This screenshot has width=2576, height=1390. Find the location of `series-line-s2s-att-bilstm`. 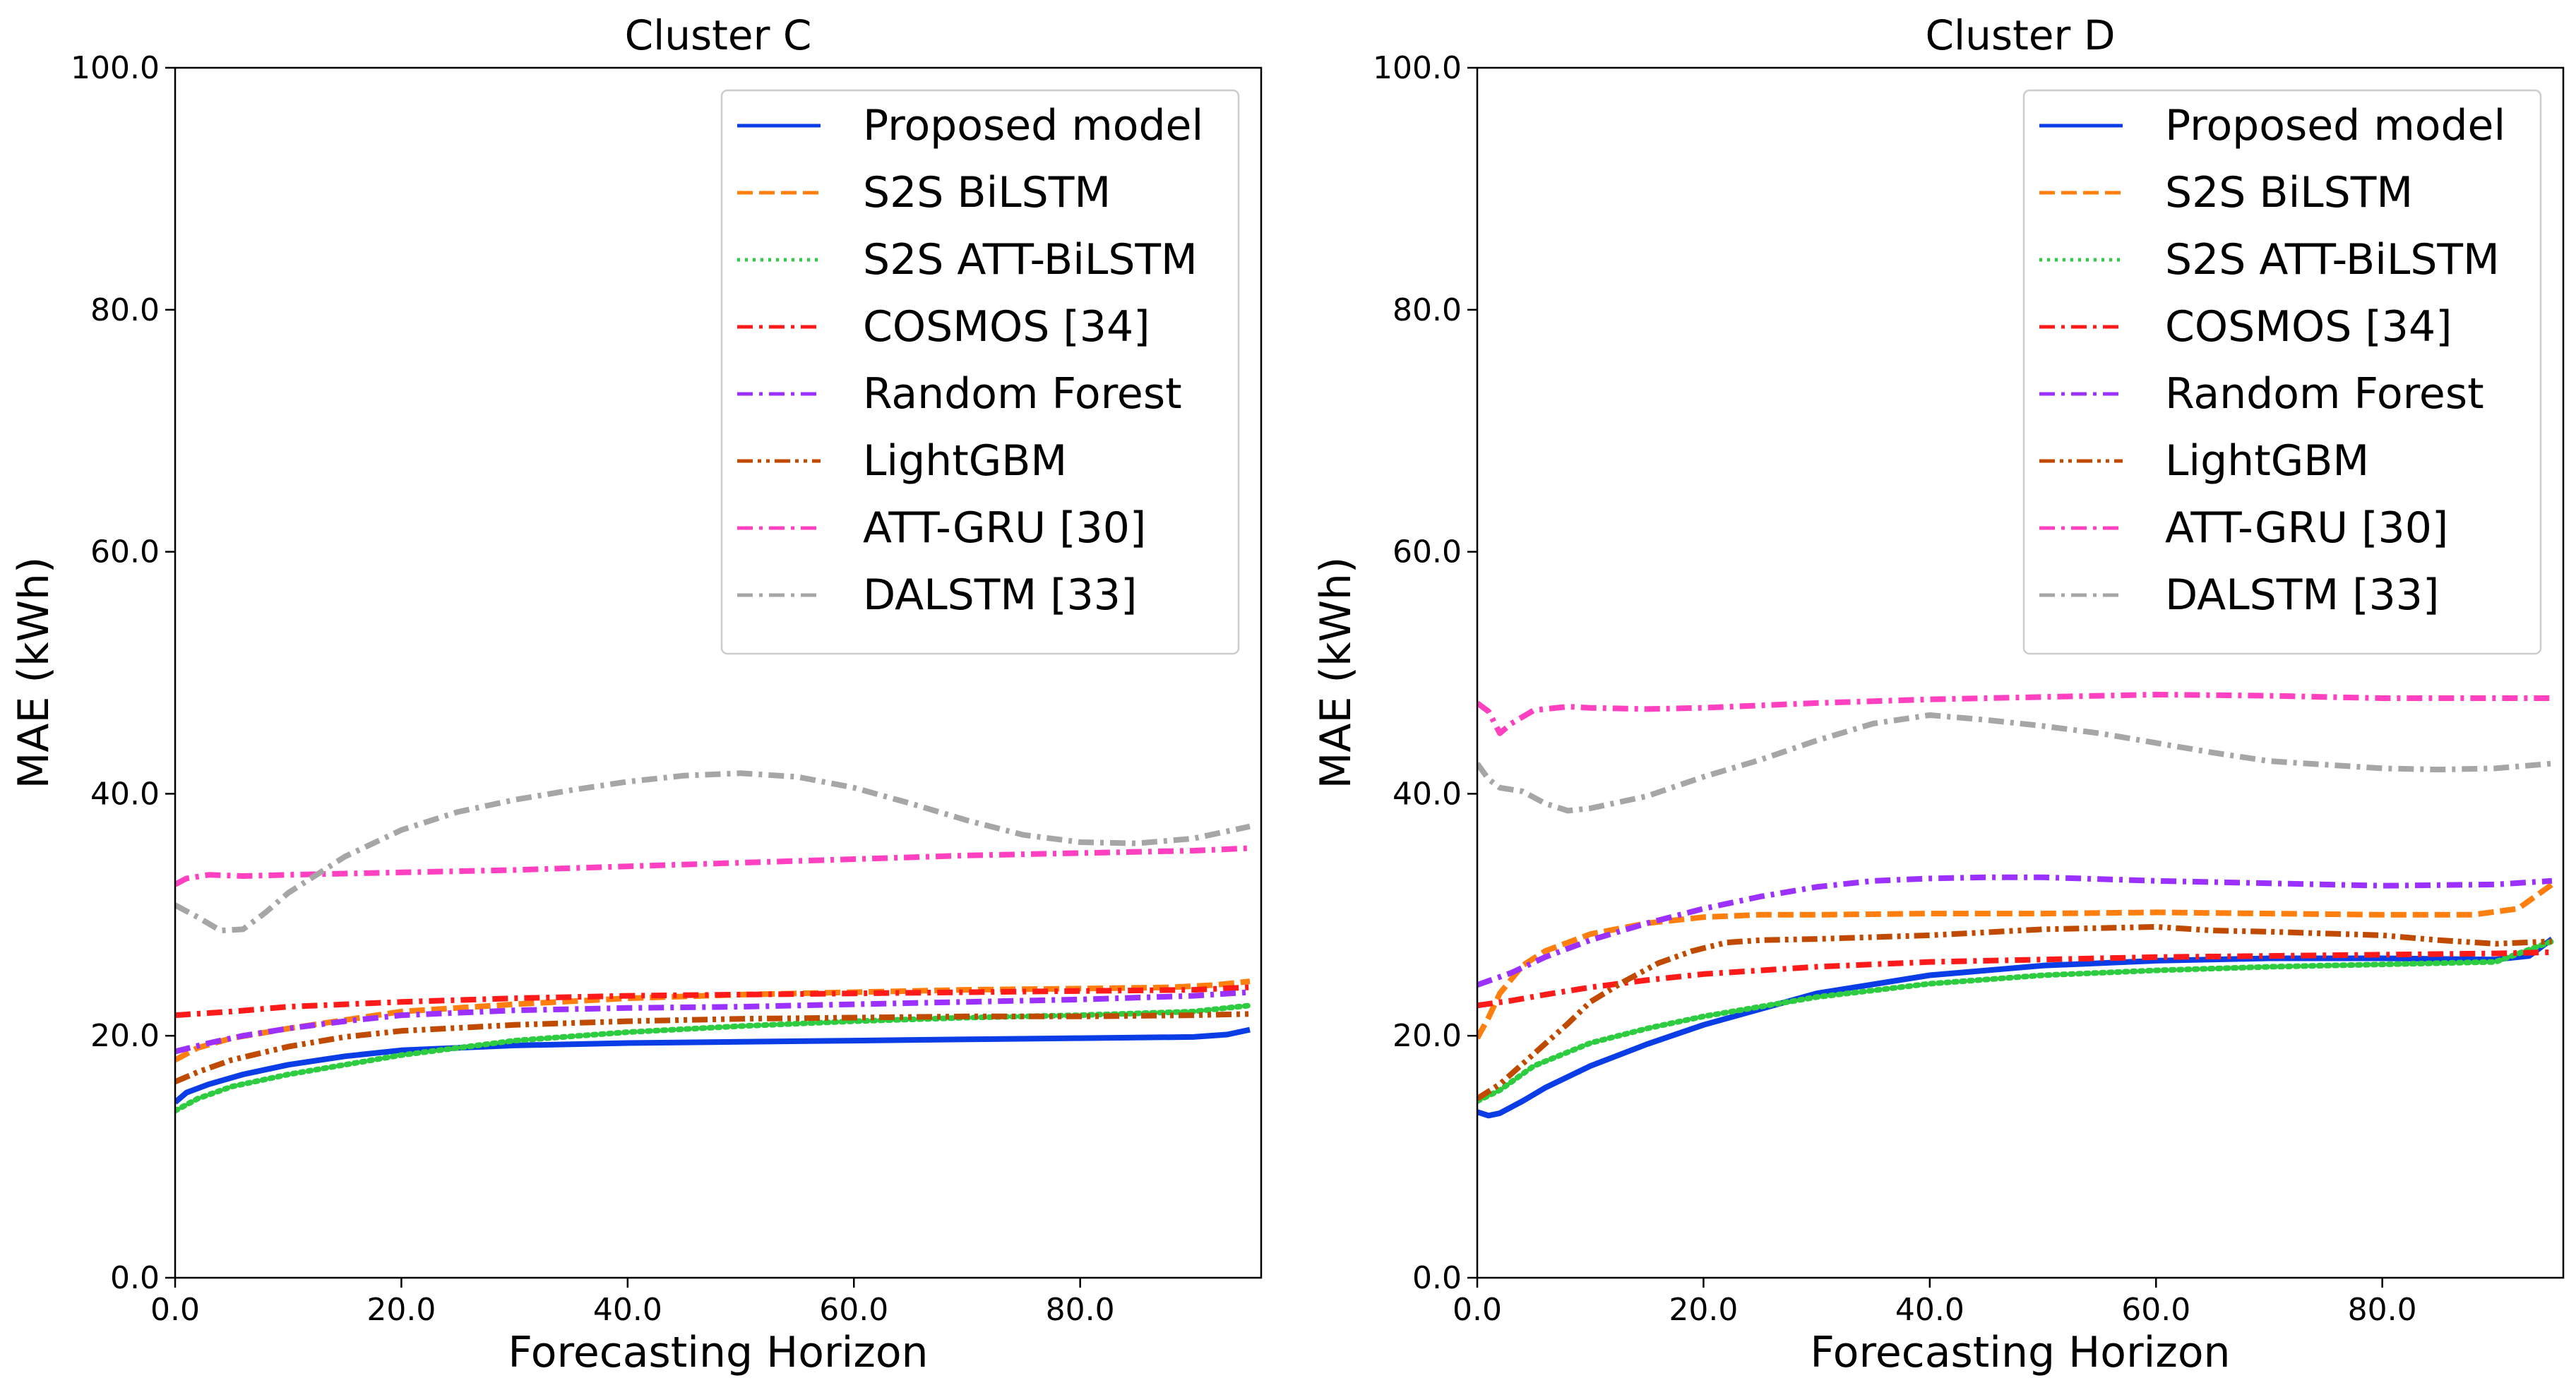

series-line-s2s-att-bilstm is located at coordinates (2016, 1021).